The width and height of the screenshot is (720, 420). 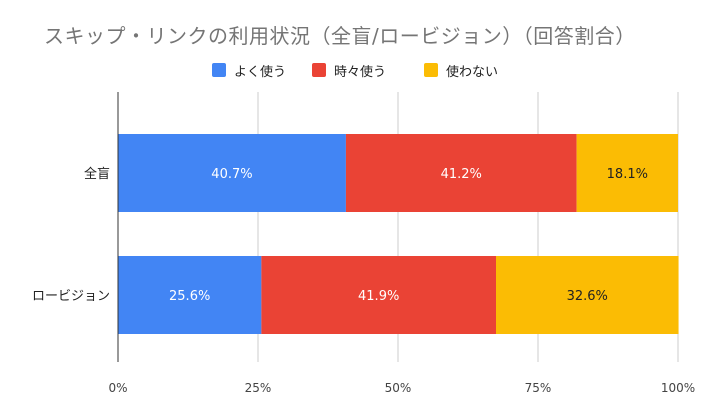 What do you see at coordinates (472, 72) in the screenshot?
I see `legend-label-never: 使わない` at bounding box center [472, 72].